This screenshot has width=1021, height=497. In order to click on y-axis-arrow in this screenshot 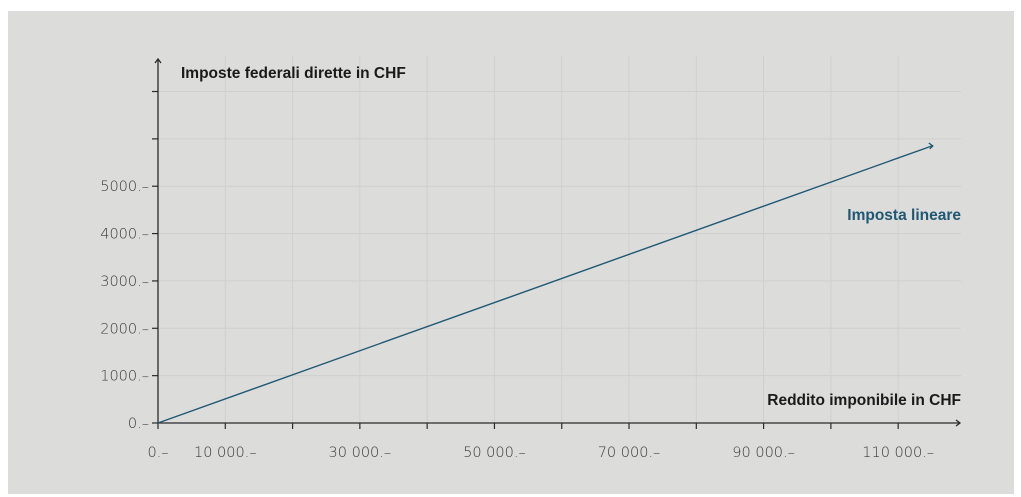, I will do `click(158, 60)`.